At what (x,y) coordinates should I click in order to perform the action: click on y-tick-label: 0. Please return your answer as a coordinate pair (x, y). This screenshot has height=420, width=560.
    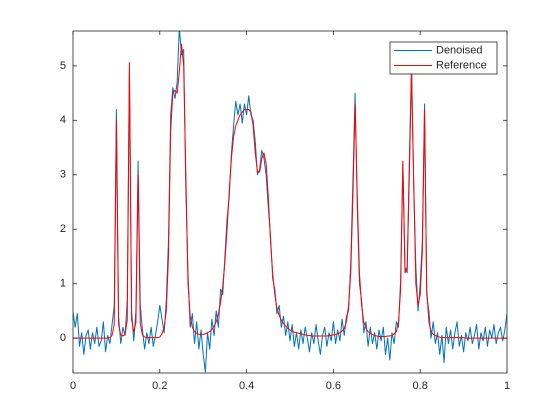
    Looking at the image, I should click on (63, 338).